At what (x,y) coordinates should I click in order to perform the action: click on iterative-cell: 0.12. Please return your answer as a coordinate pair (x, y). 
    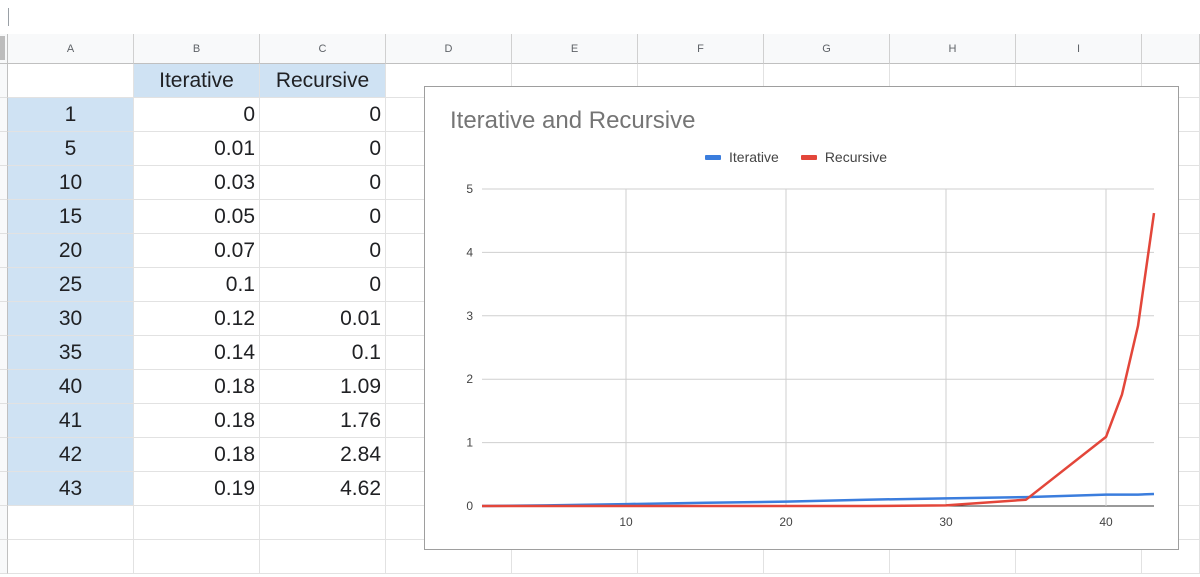
    Looking at the image, I should click on (197, 319).